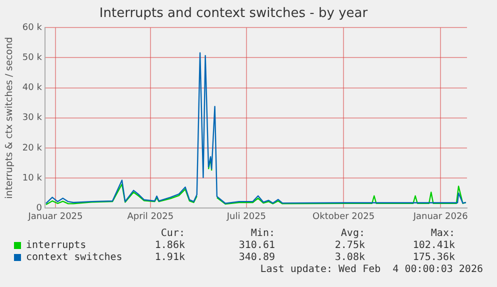 Image resolution: width=497 pixels, height=287 pixels. Describe the element at coordinates (256, 257) in the screenshot. I see `text: 340.89` at that location.